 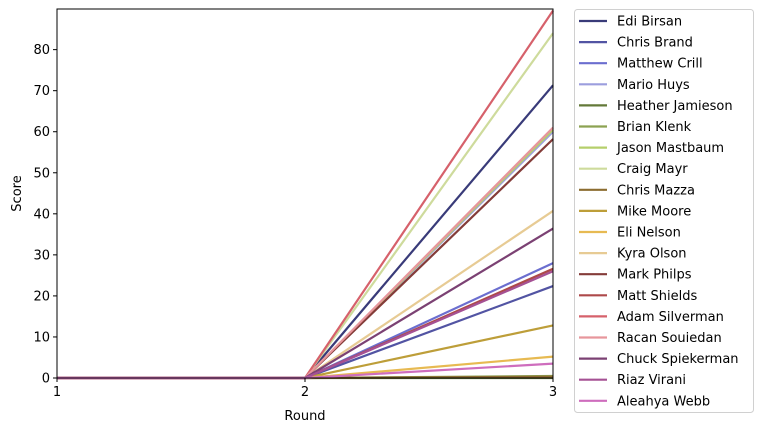 I want to click on legend-label: Adam Silverman, so click(x=670, y=317).